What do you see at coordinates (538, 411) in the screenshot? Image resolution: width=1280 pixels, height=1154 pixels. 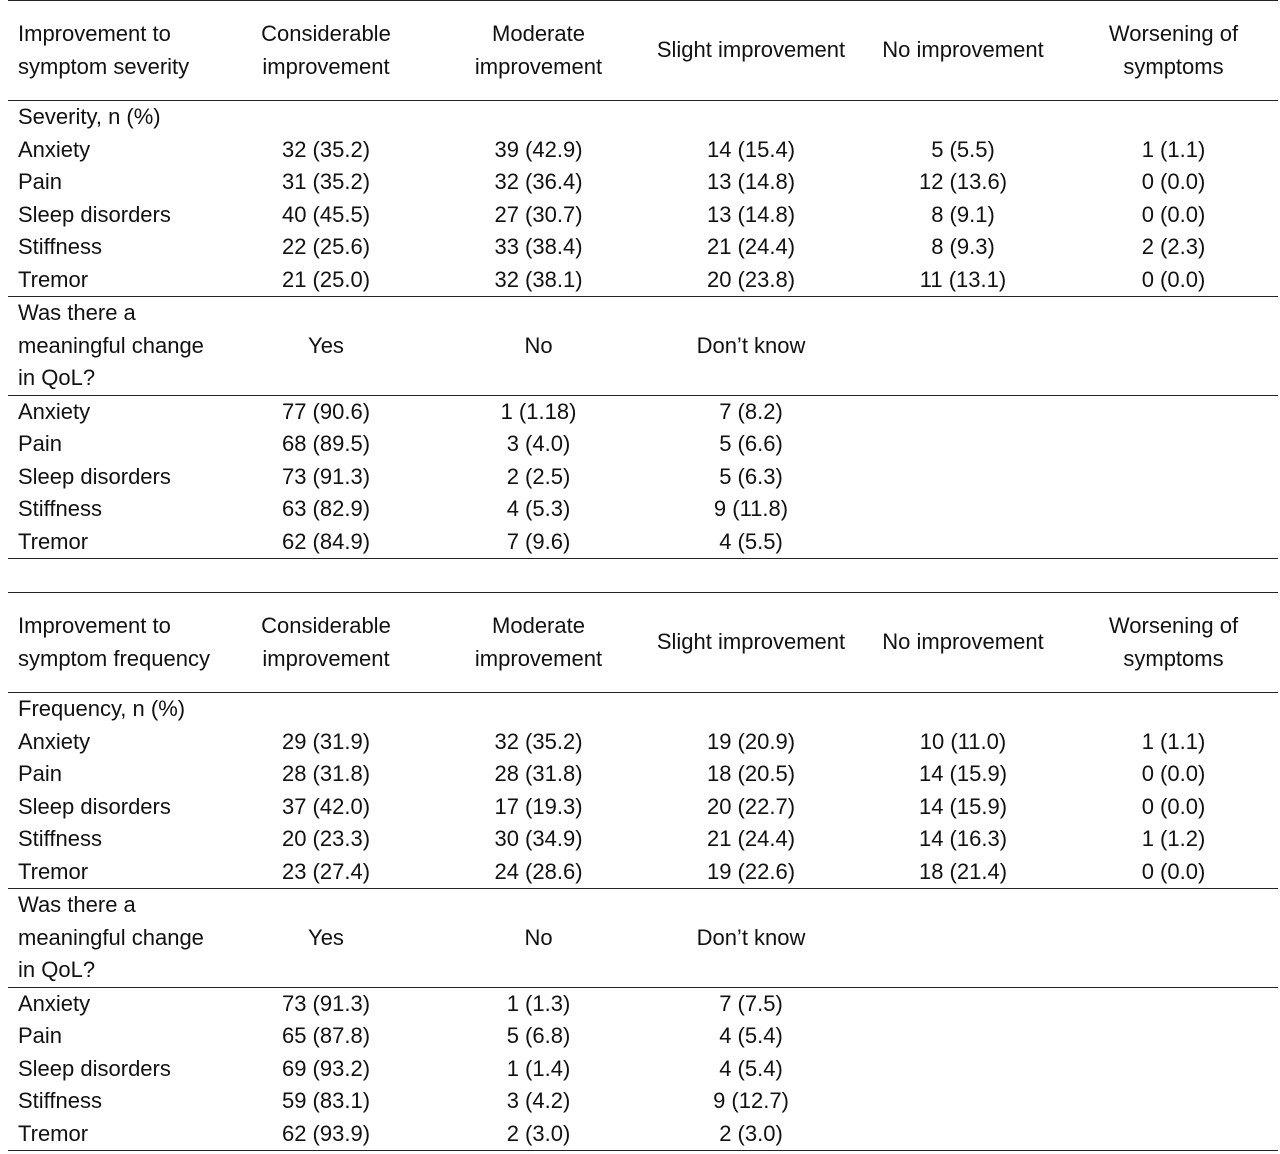 I see `table-cell: 1 (1.18)` at bounding box center [538, 411].